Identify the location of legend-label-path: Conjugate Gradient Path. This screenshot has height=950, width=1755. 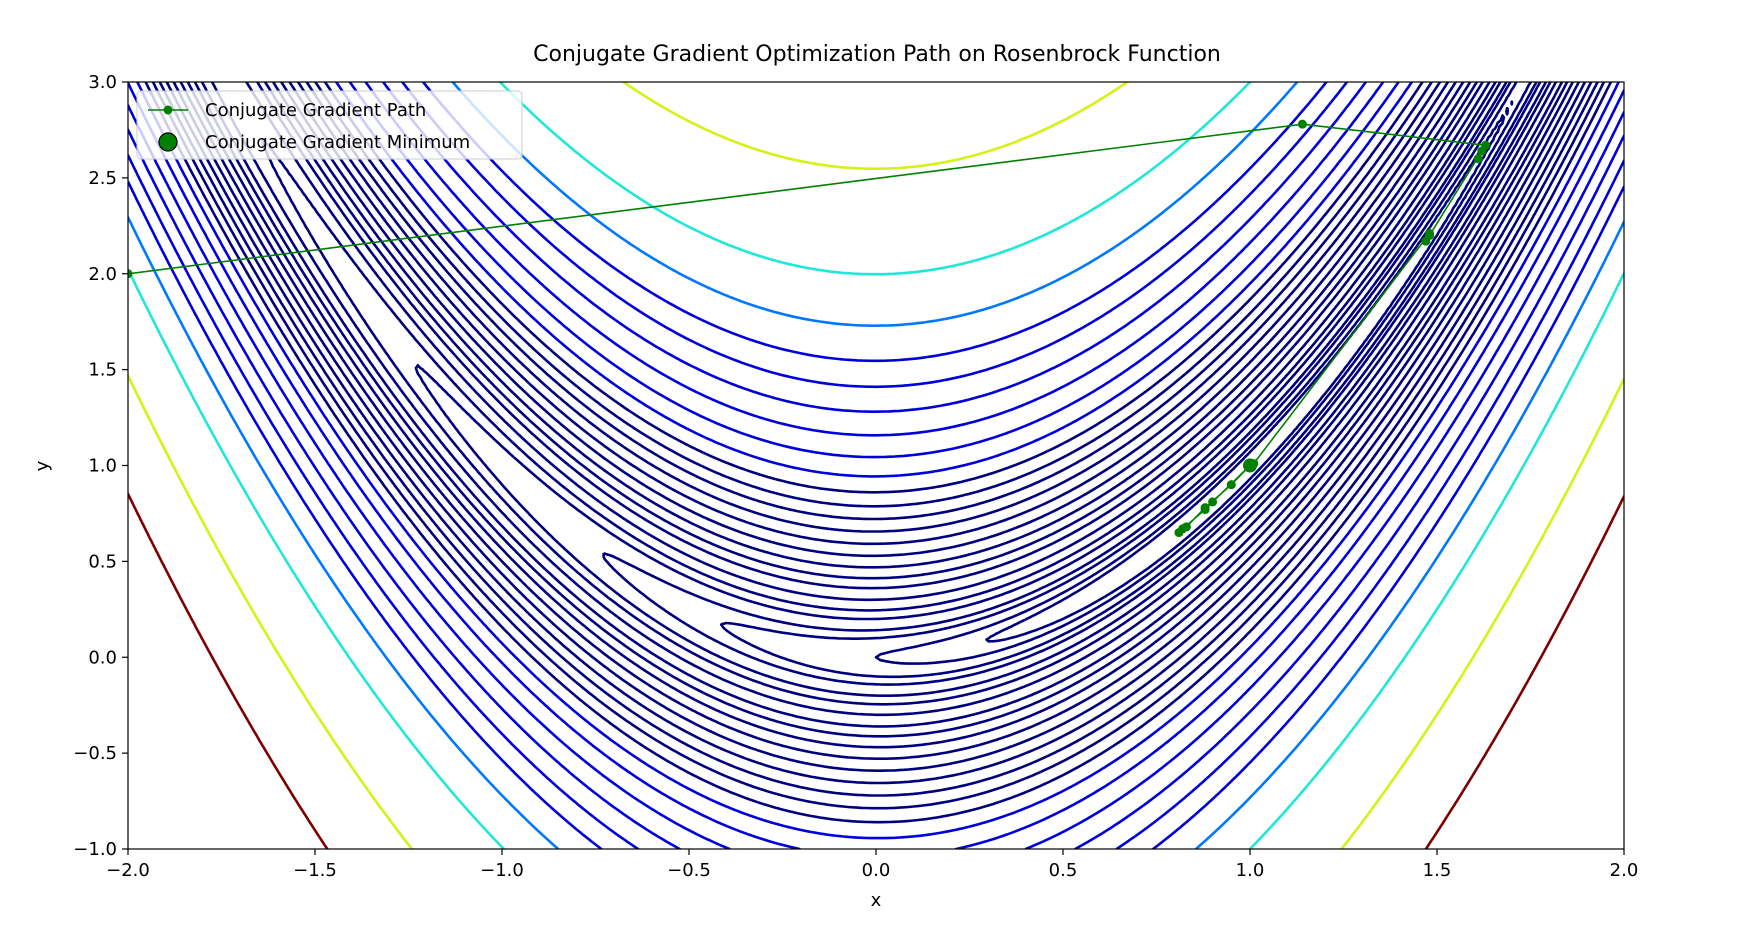
(315, 110).